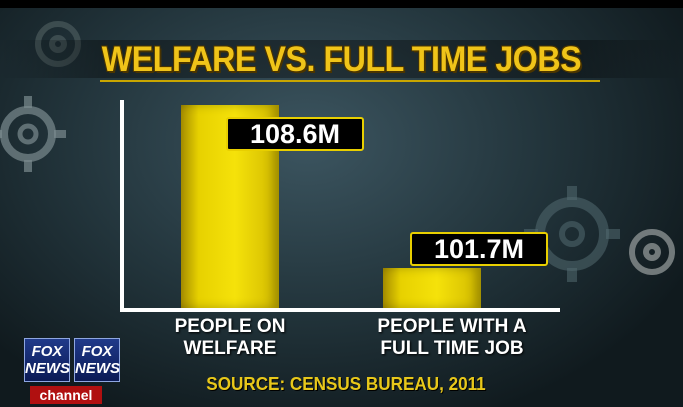 Image resolution: width=683 pixels, height=407 pixels. What do you see at coordinates (479, 248) in the screenshot?
I see `bar-value-label-2: 101.7M` at bounding box center [479, 248].